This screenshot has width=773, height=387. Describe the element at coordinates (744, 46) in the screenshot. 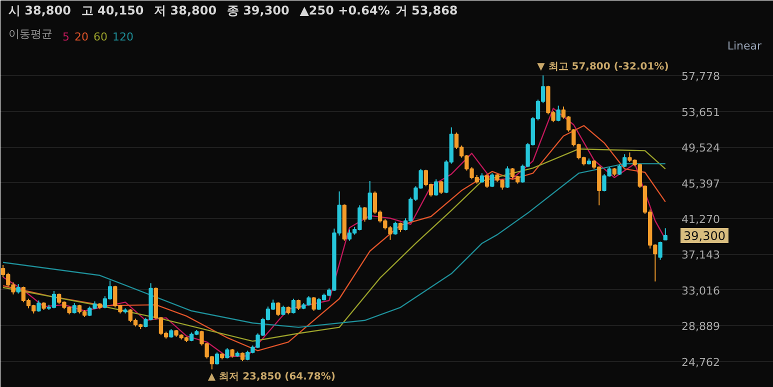

I see `text: Linear` at that location.